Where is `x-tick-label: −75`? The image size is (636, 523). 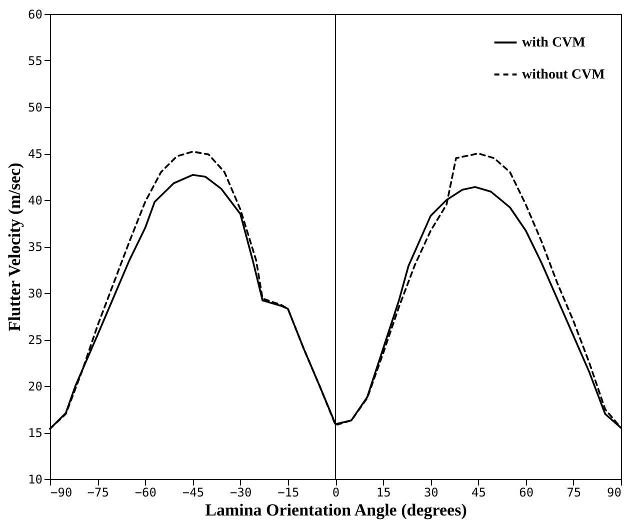
x-tick-label: −75 is located at coordinates (98, 493).